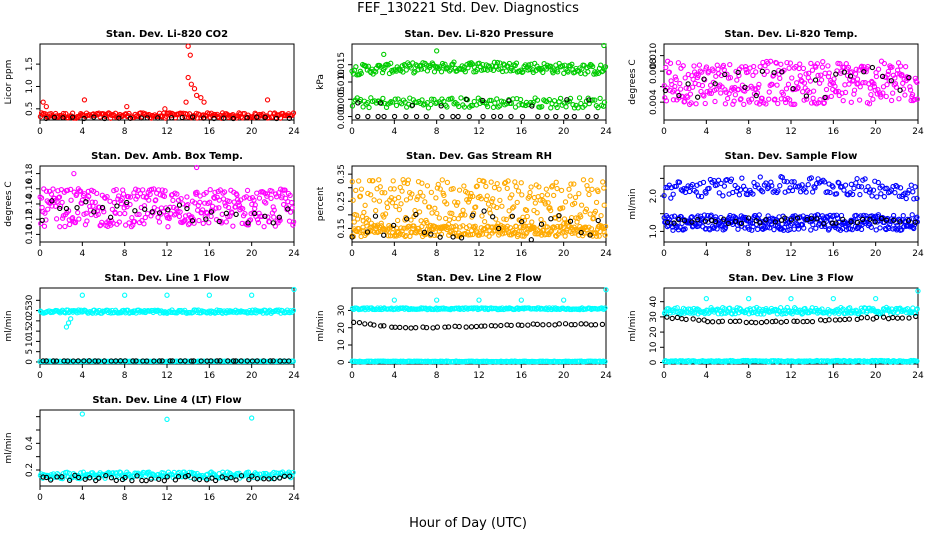 The height and width of the screenshot is (540, 936). Describe the element at coordinates (166, 278) in the screenshot. I see `plot-title: Stan. Dev. Line 1 Flow` at that location.